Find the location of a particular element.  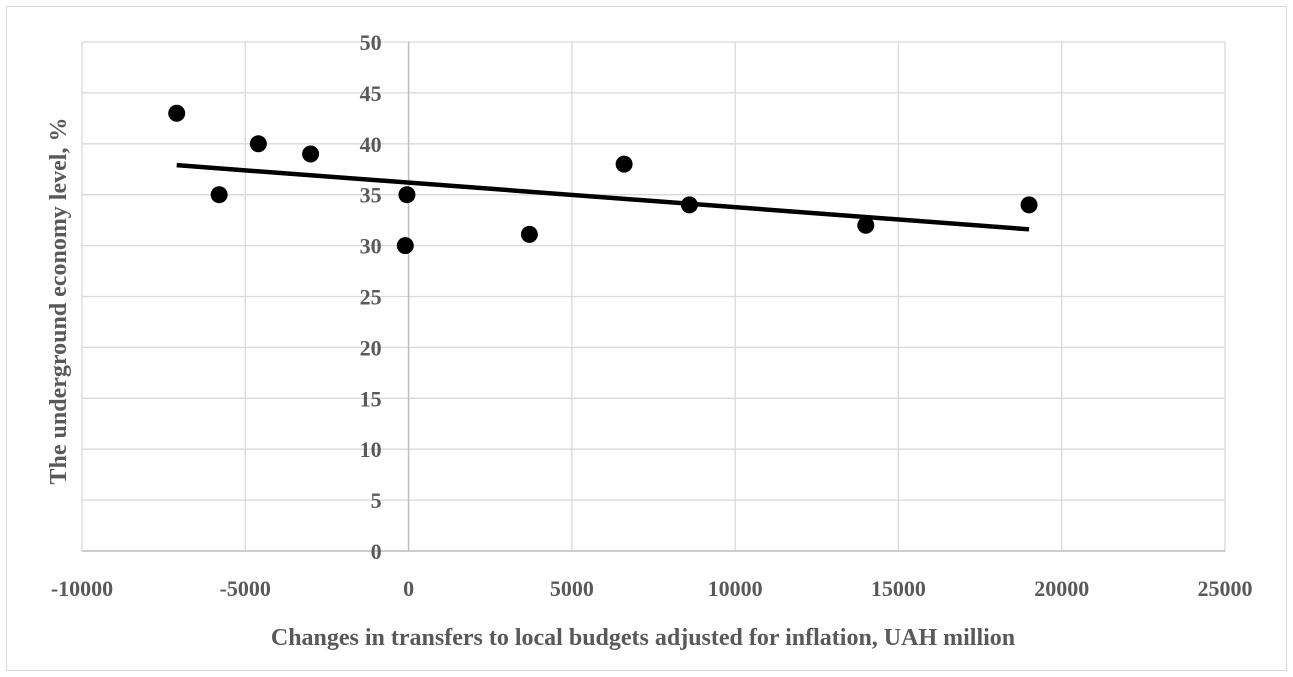

y-tick-label: 35 is located at coordinates (371, 195).